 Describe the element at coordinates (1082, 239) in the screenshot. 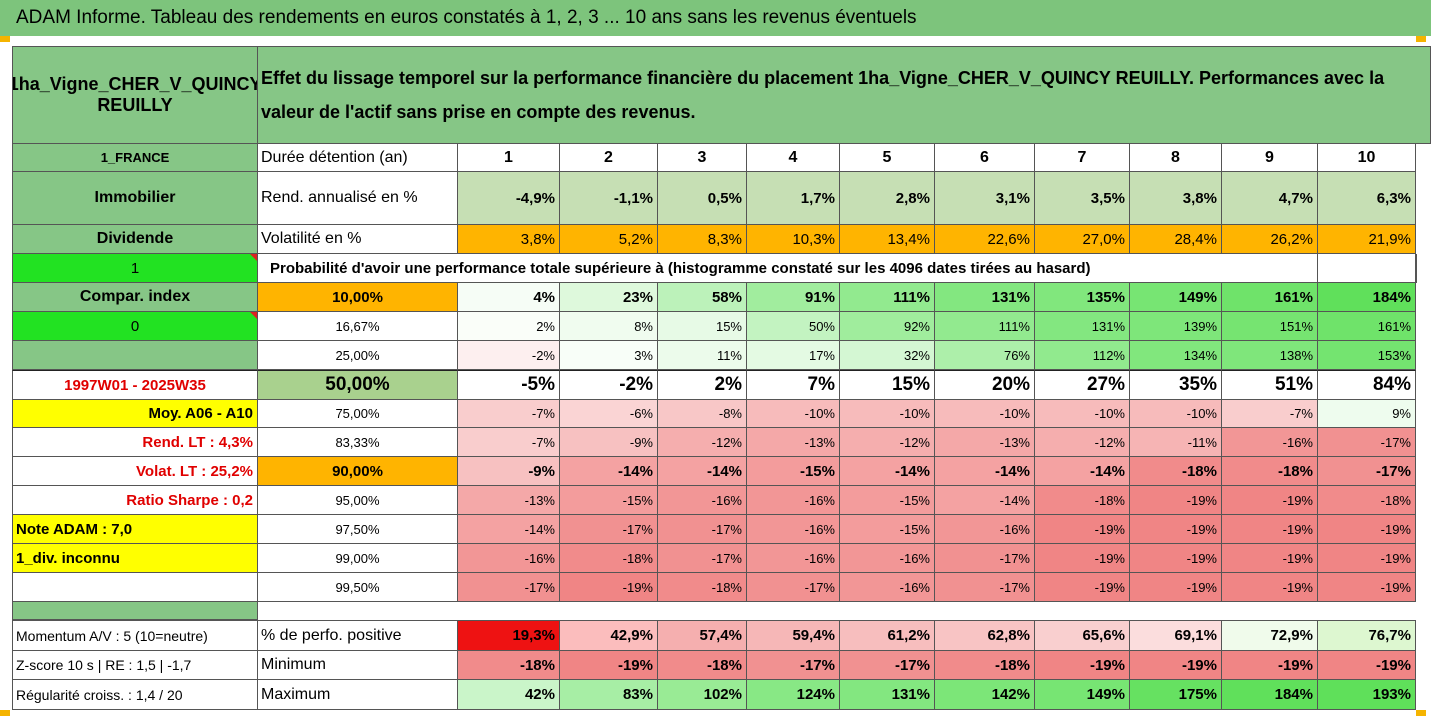

I see `vol-value: 27,0%` at that location.